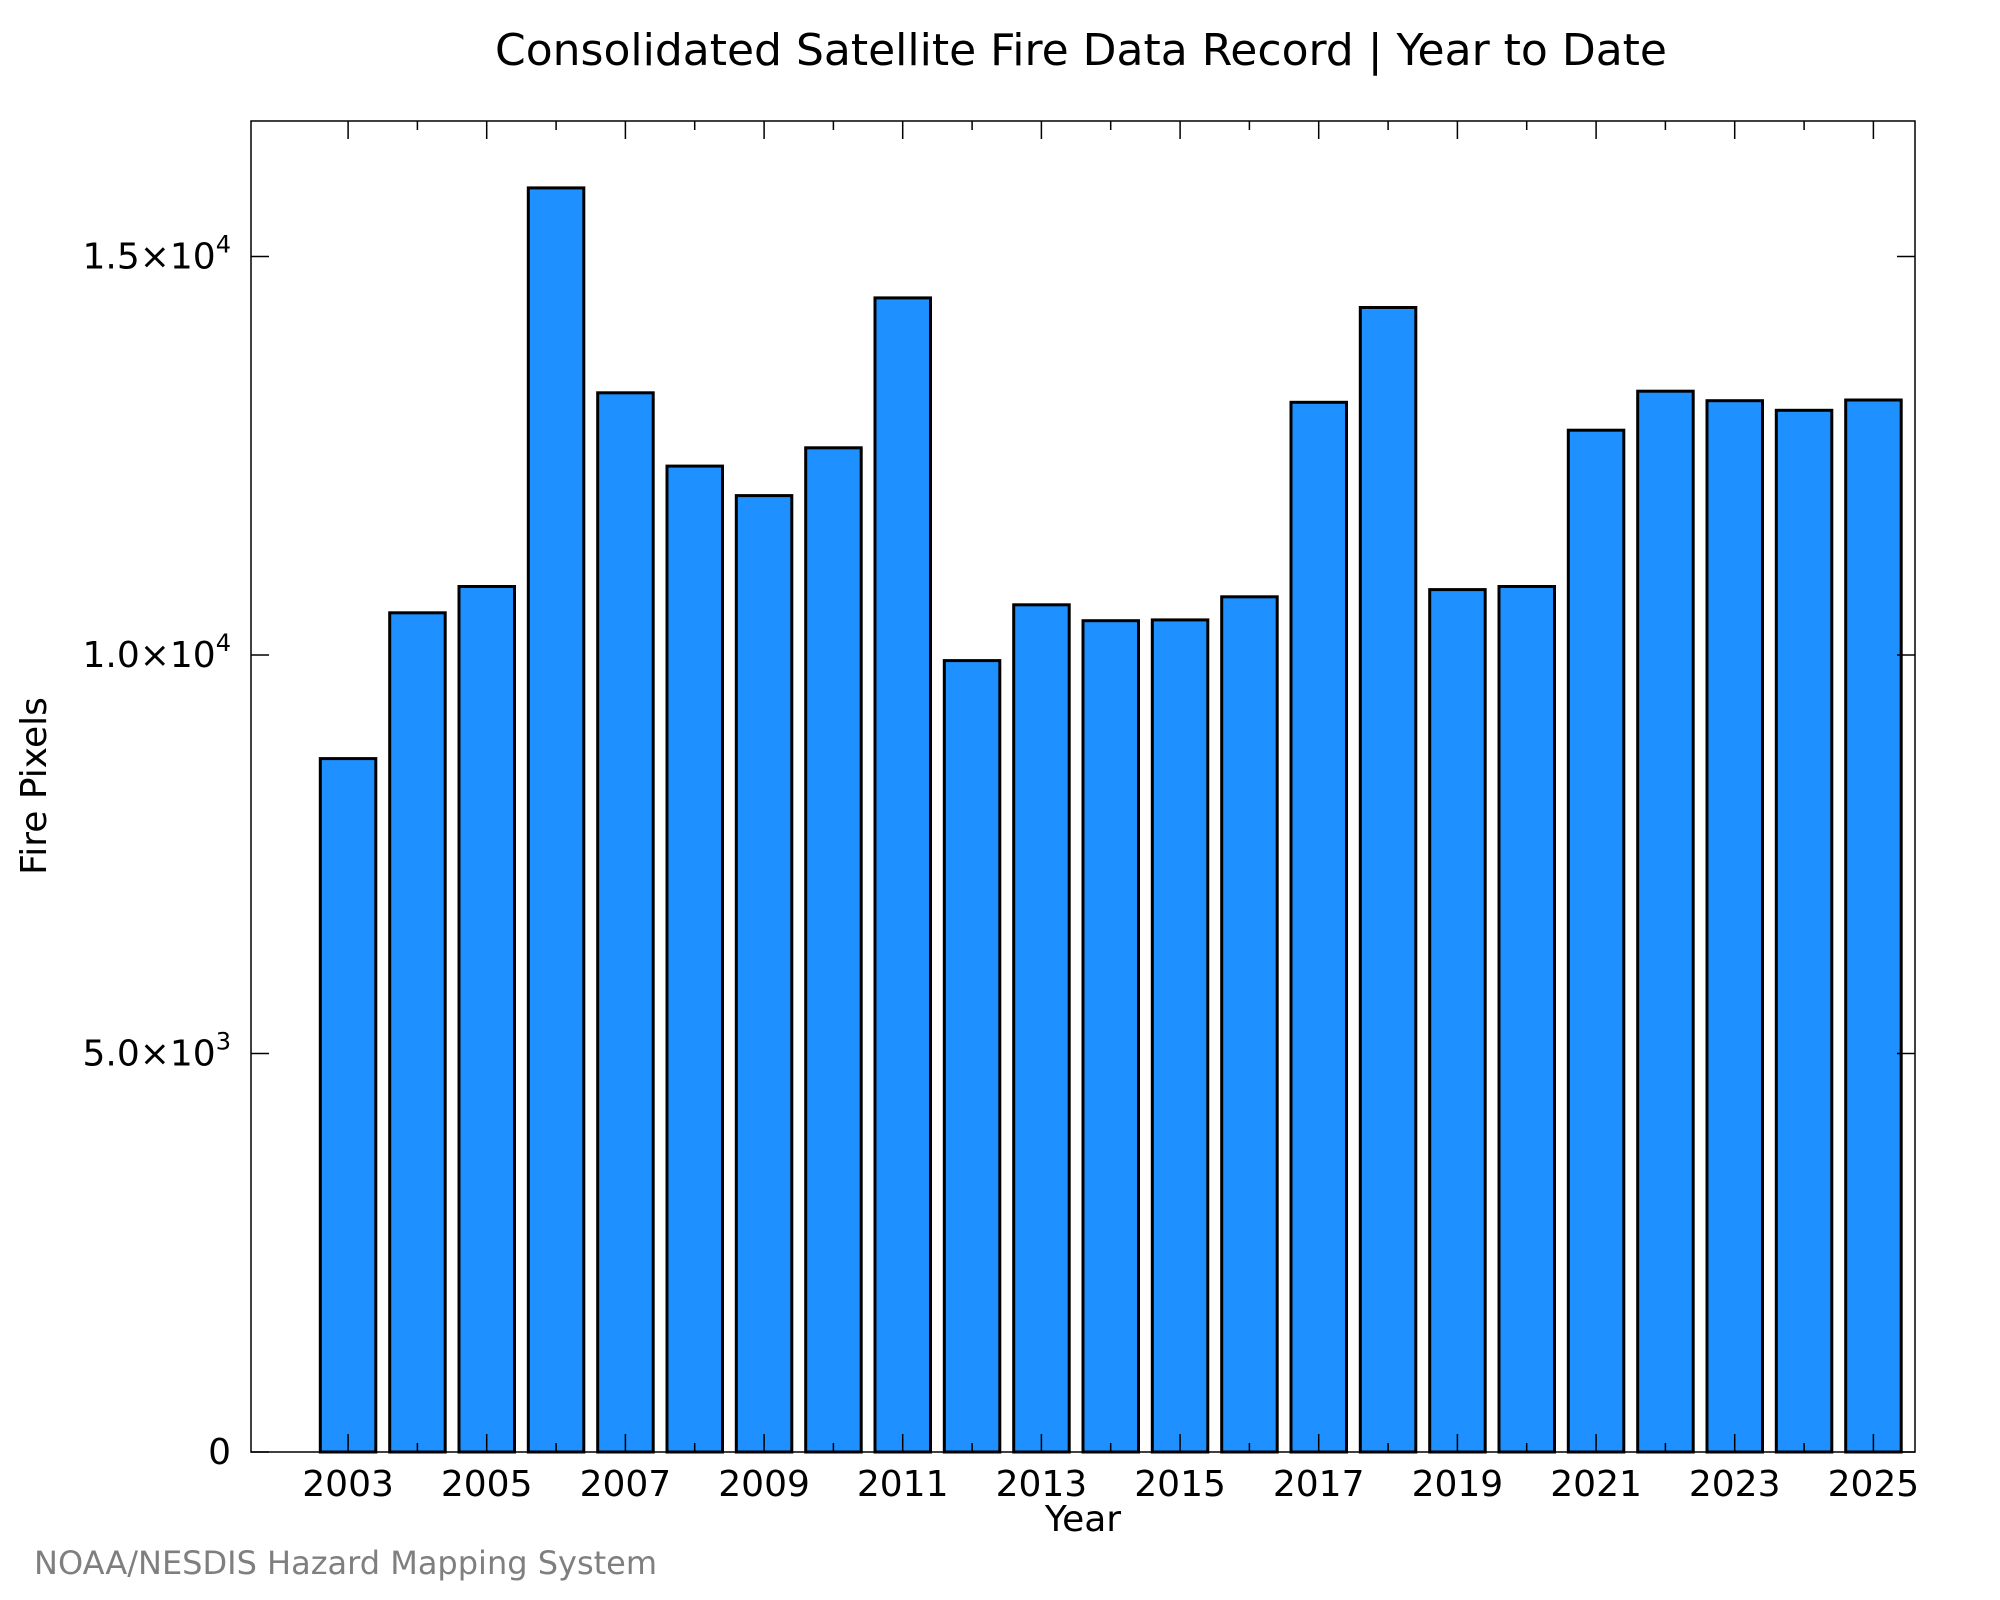 The height and width of the screenshot is (1600, 2000). Describe the element at coordinates (1319, 1484) in the screenshot. I see `x-tick-label-2017: 2017` at that location.